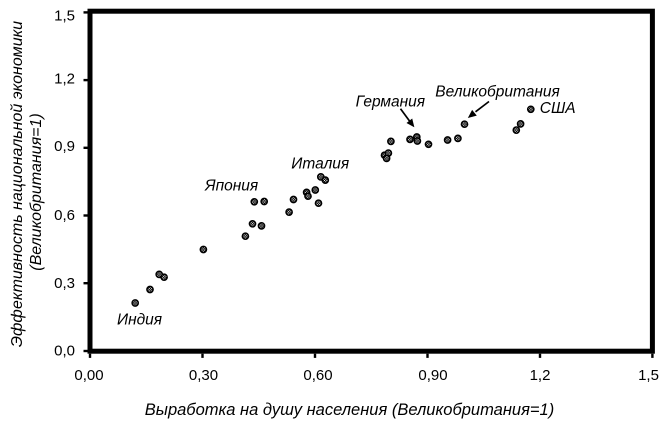  Describe the element at coordinates (203, 375) in the screenshot. I see `svg-text: 0,30` at that location.